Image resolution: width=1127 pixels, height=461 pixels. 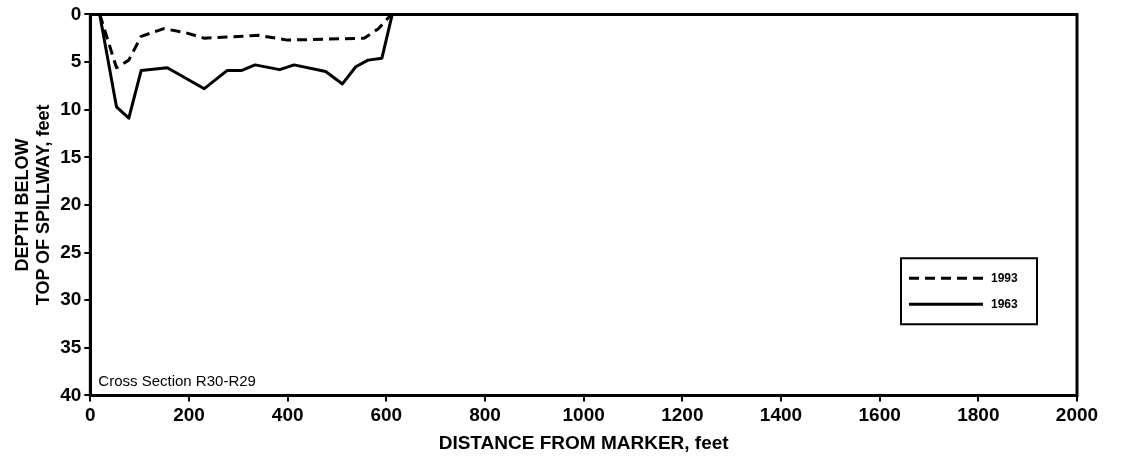 I want to click on x-tick-label: 0, so click(x=90, y=415).